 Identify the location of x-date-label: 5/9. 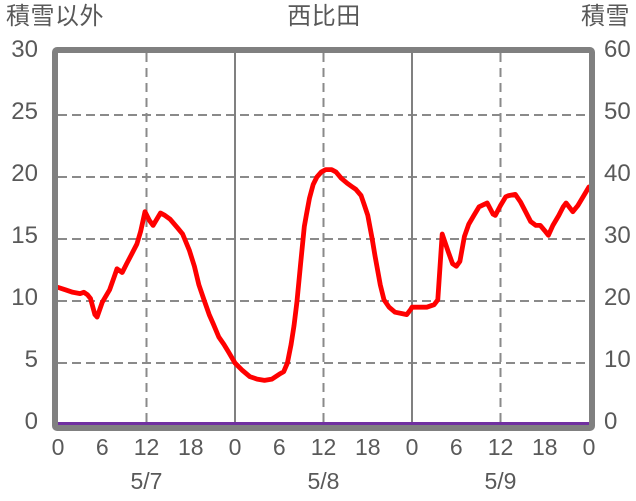
(500, 481).